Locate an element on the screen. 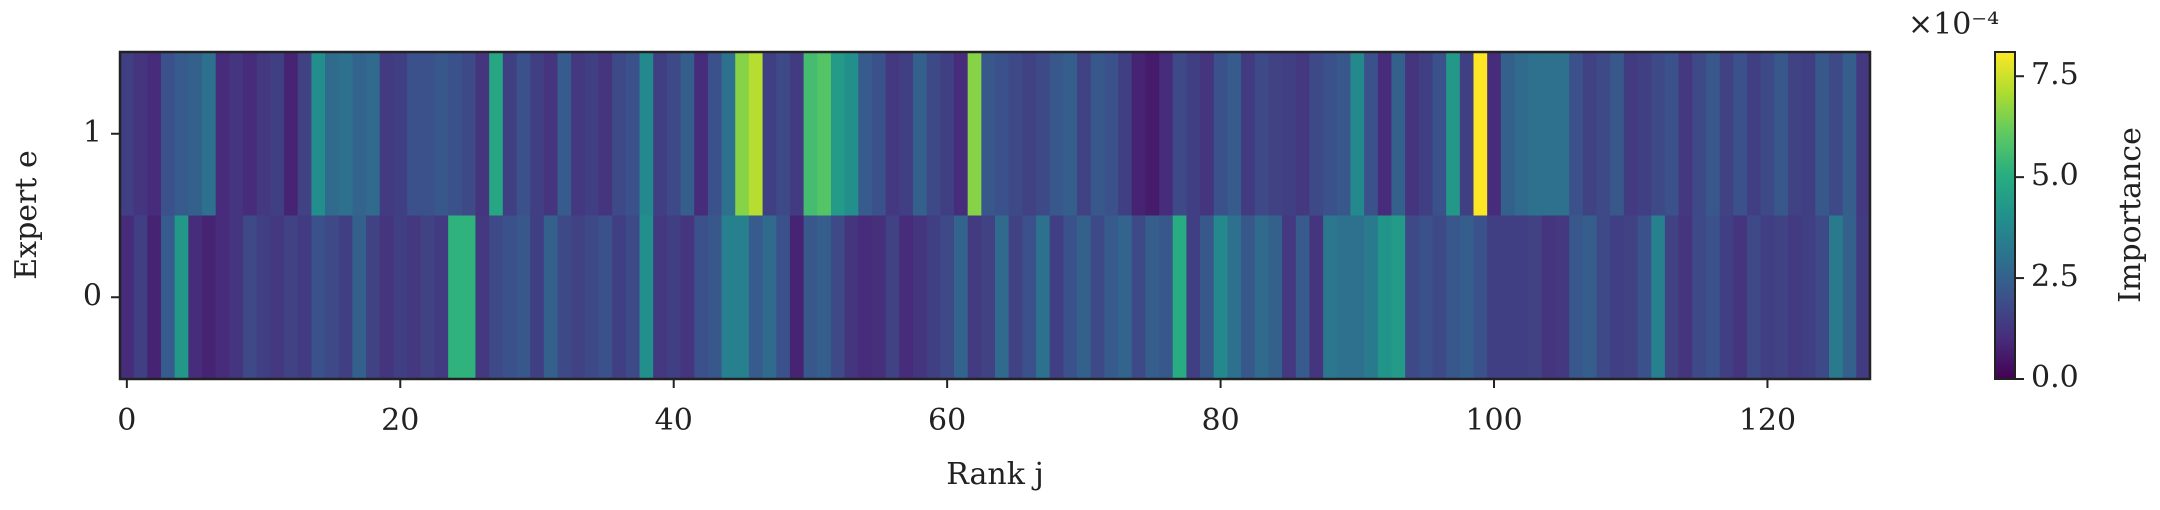 The height and width of the screenshot is (510, 2160). x-tick-label: 20 is located at coordinates (400, 420).